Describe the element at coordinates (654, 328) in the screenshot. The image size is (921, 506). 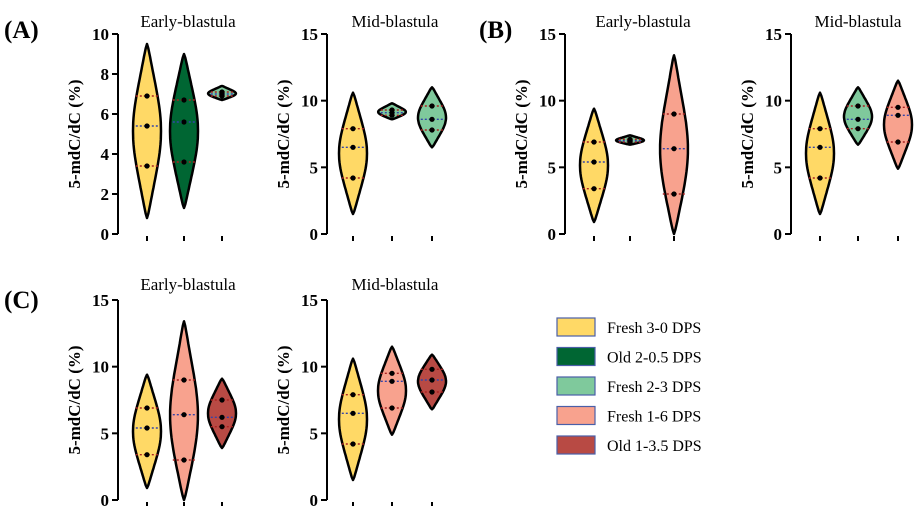
I see `legend-label: Fresh 3-0 DPS` at that location.